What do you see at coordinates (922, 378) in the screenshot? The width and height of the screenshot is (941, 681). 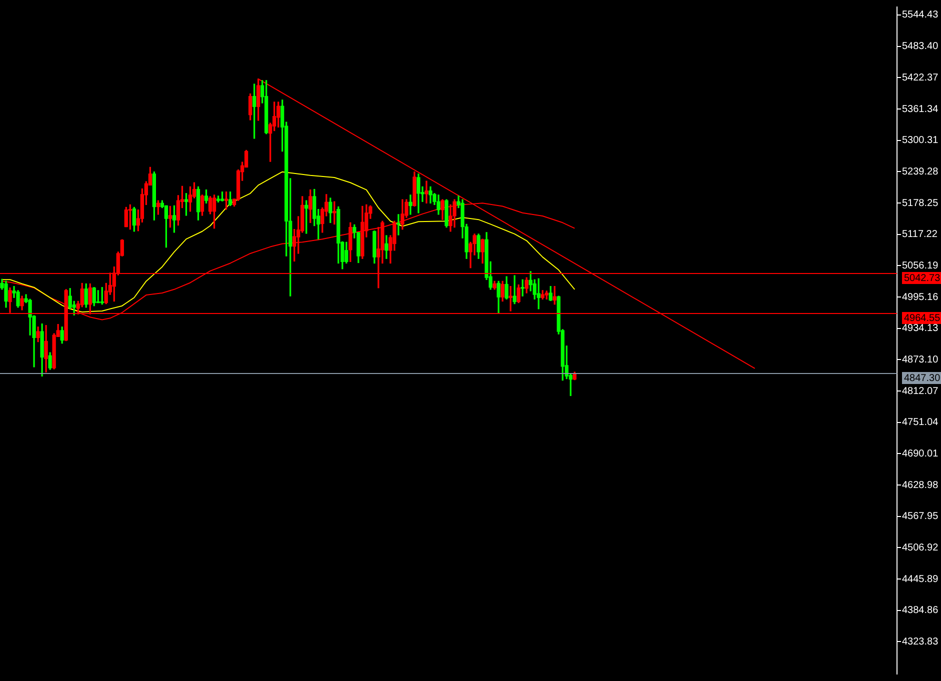 I see `ref-line-label: 4847.30` at bounding box center [922, 378].